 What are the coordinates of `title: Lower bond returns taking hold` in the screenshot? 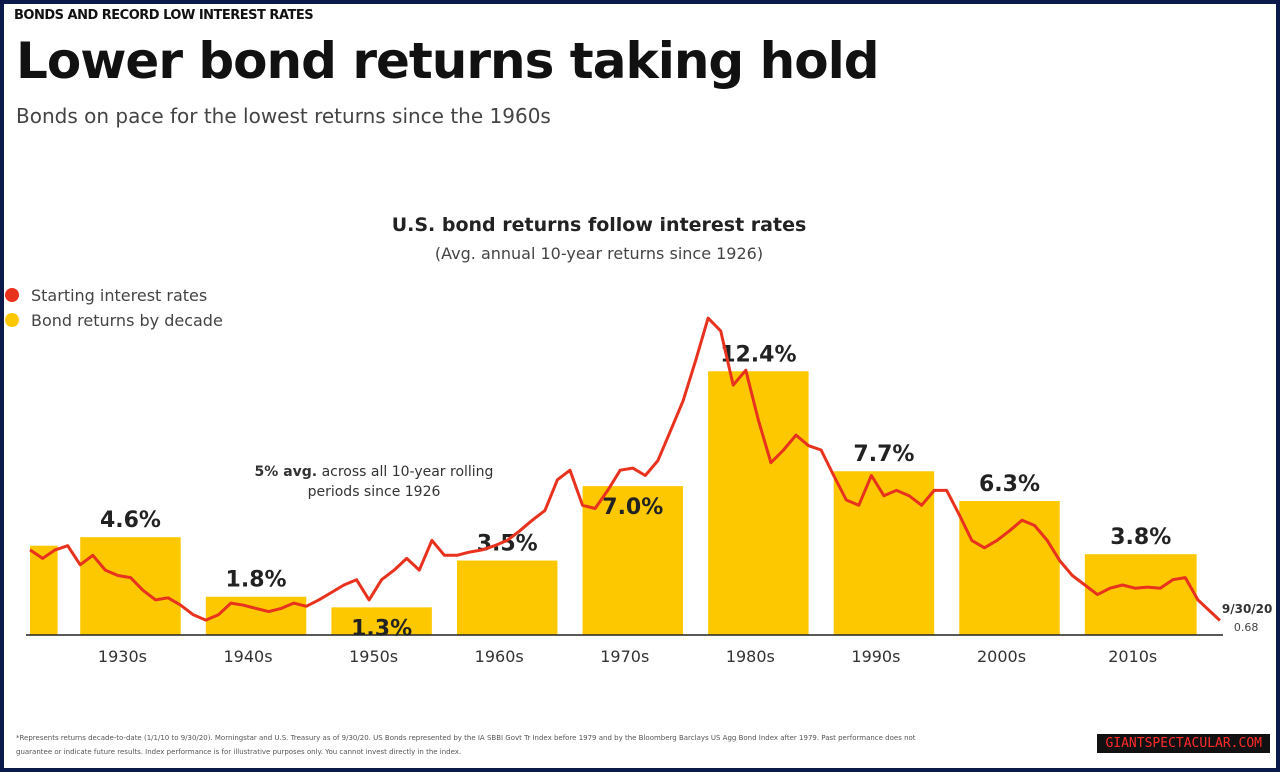 It's located at (448, 61).